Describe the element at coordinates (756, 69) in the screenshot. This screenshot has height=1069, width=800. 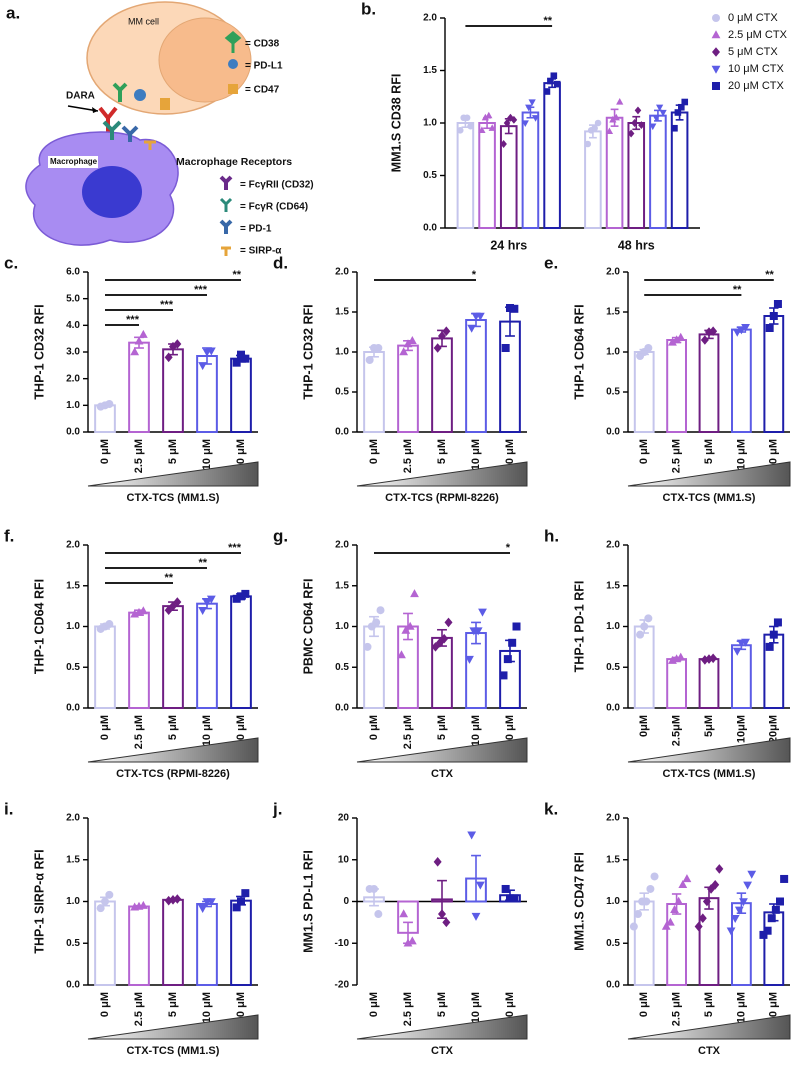
I see `legend-label: 10 μM CTX` at that location.